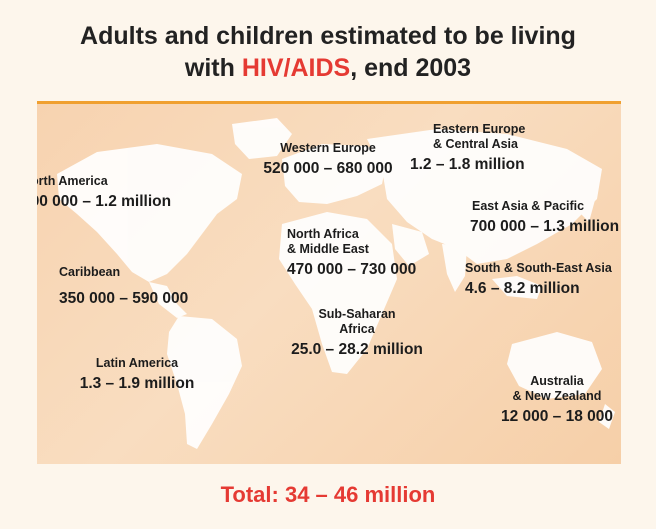  I want to click on region-name-2: & Middle East, so click(328, 249).